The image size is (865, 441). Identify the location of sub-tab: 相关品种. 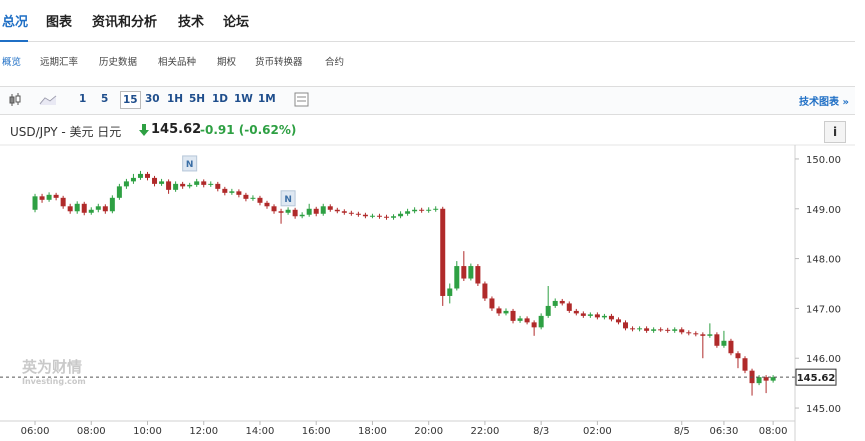
(177, 62).